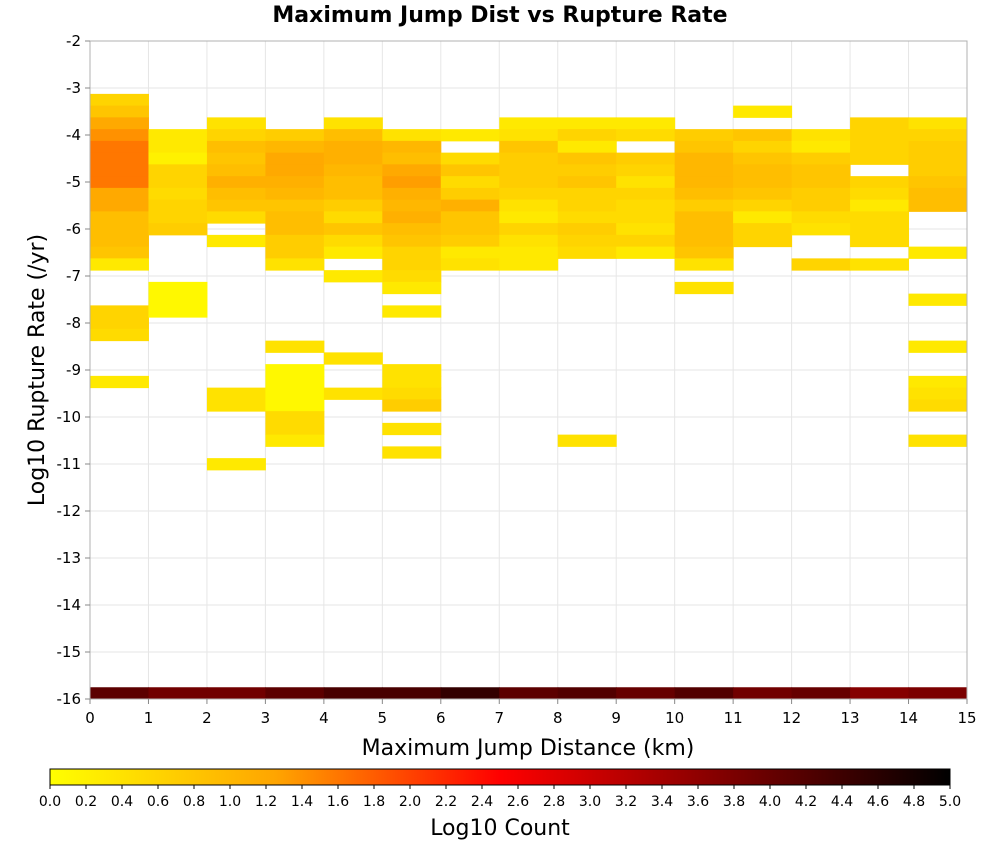  Describe the element at coordinates (950, 802) in the screenshot. I see `colorbar-tick-label: 5.0` at that location.